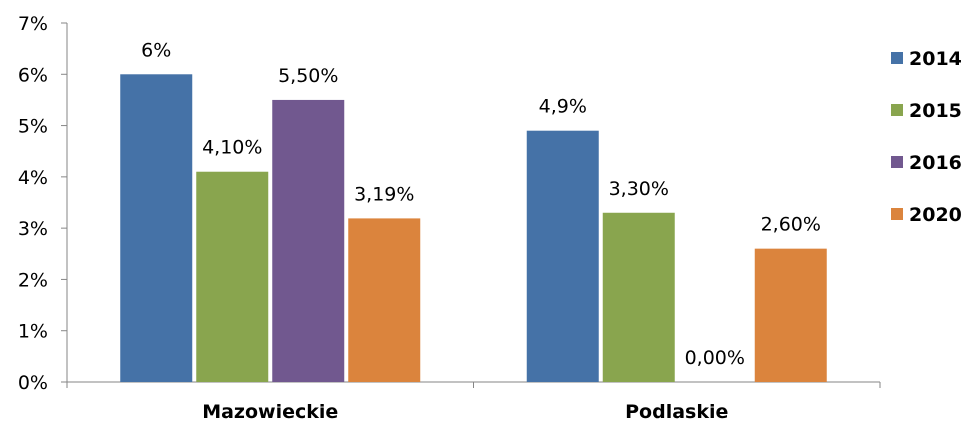  I want to click on legend-label: 2016, so click(935, 163).